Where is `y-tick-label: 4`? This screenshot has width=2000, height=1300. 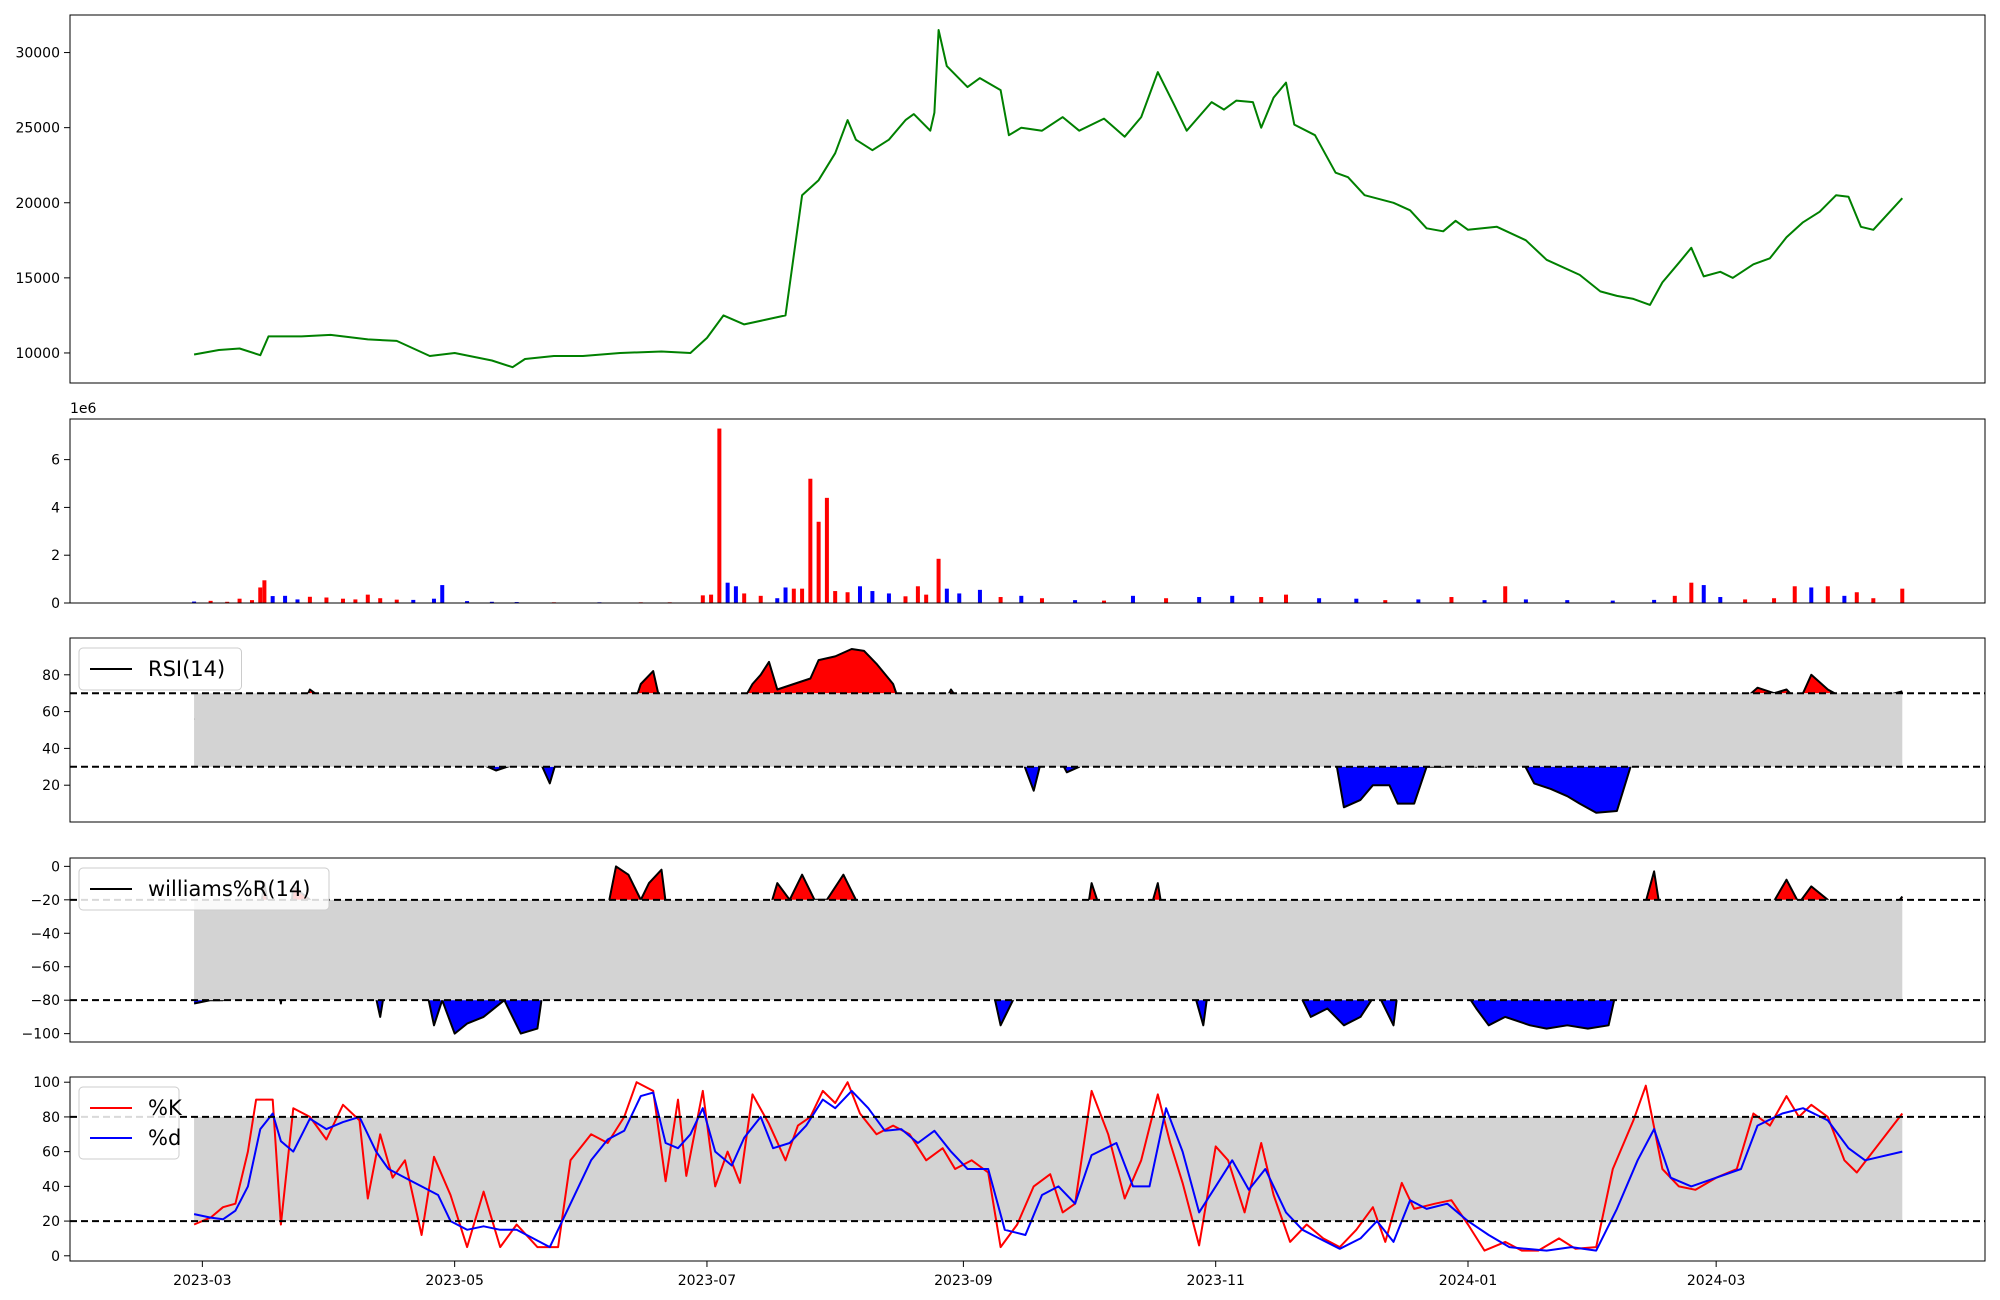
y-tick-label: 4 is located at coordinates (55, 508).